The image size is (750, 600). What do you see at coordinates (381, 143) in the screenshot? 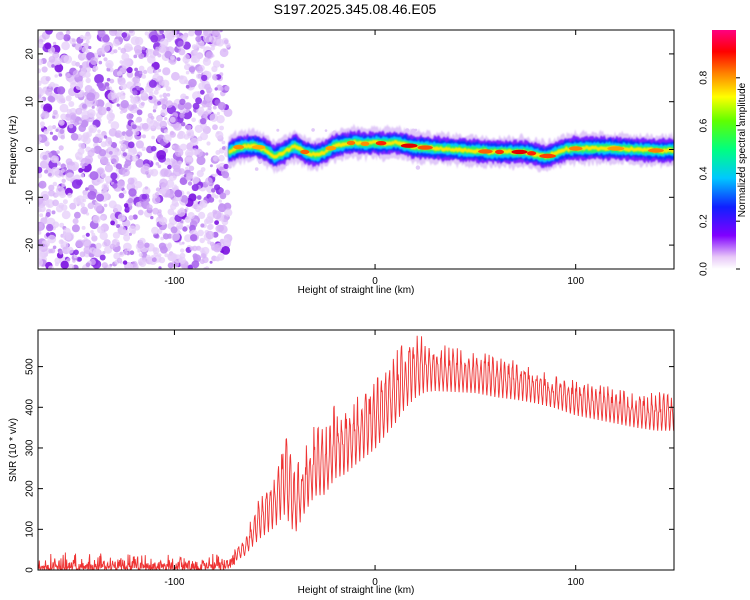
I see `signal-hotspot` at bounding box center [381, 143].